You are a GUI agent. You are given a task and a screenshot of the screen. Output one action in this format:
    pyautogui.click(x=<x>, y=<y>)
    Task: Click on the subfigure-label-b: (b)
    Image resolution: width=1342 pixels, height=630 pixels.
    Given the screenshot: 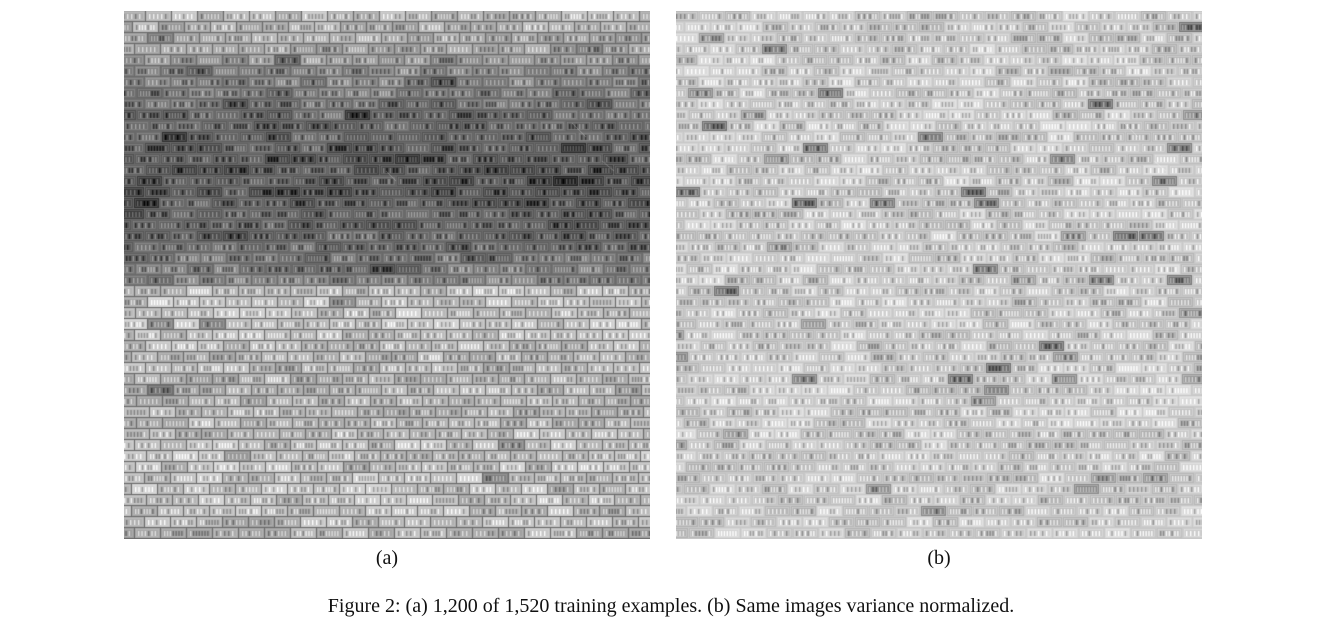 What is the action you would take?
    pyautogui.click(x=939, y=558)
    